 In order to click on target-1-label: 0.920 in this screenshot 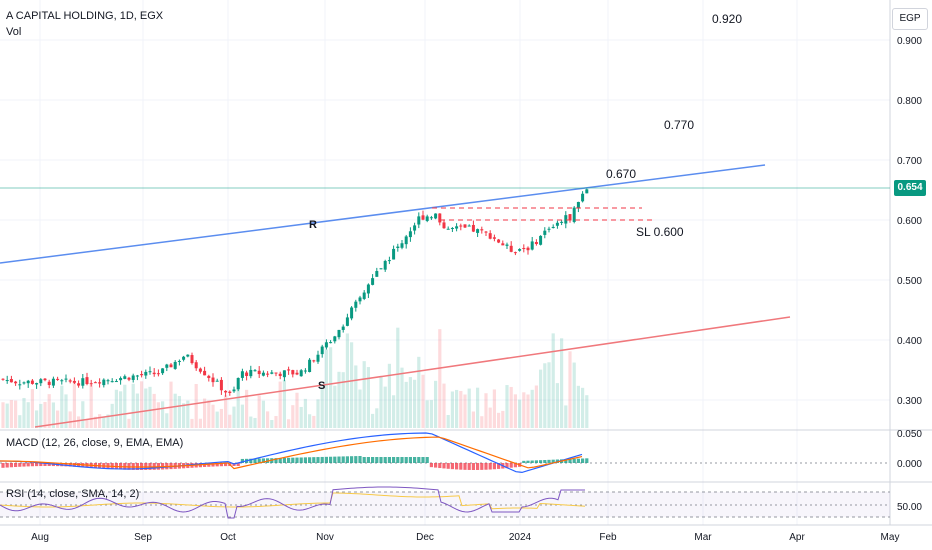, I will do `click(727, 19)`.